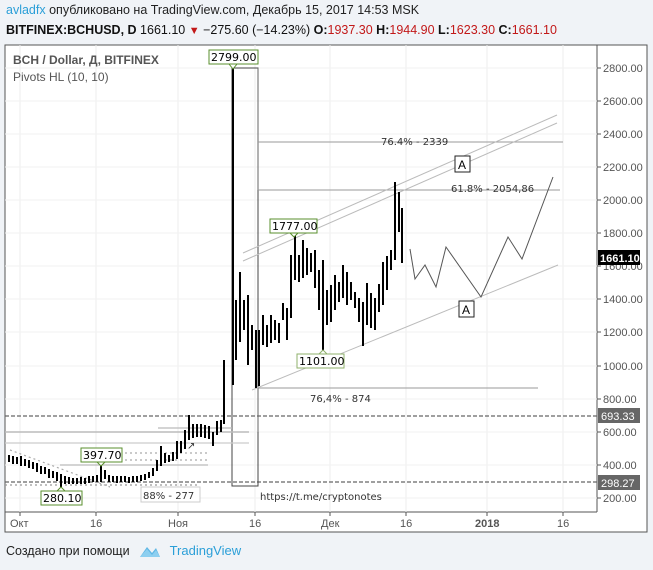 This screenshot has width=653, height=570. I want to click on footer: Создано при помощи TradingView, so click(123, 550).